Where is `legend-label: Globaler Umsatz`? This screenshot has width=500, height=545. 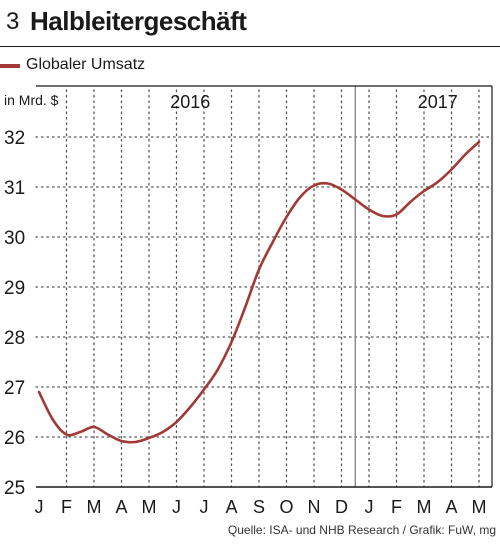
legend-label: Globaler Umsatz is located at coordinates (86, 64).